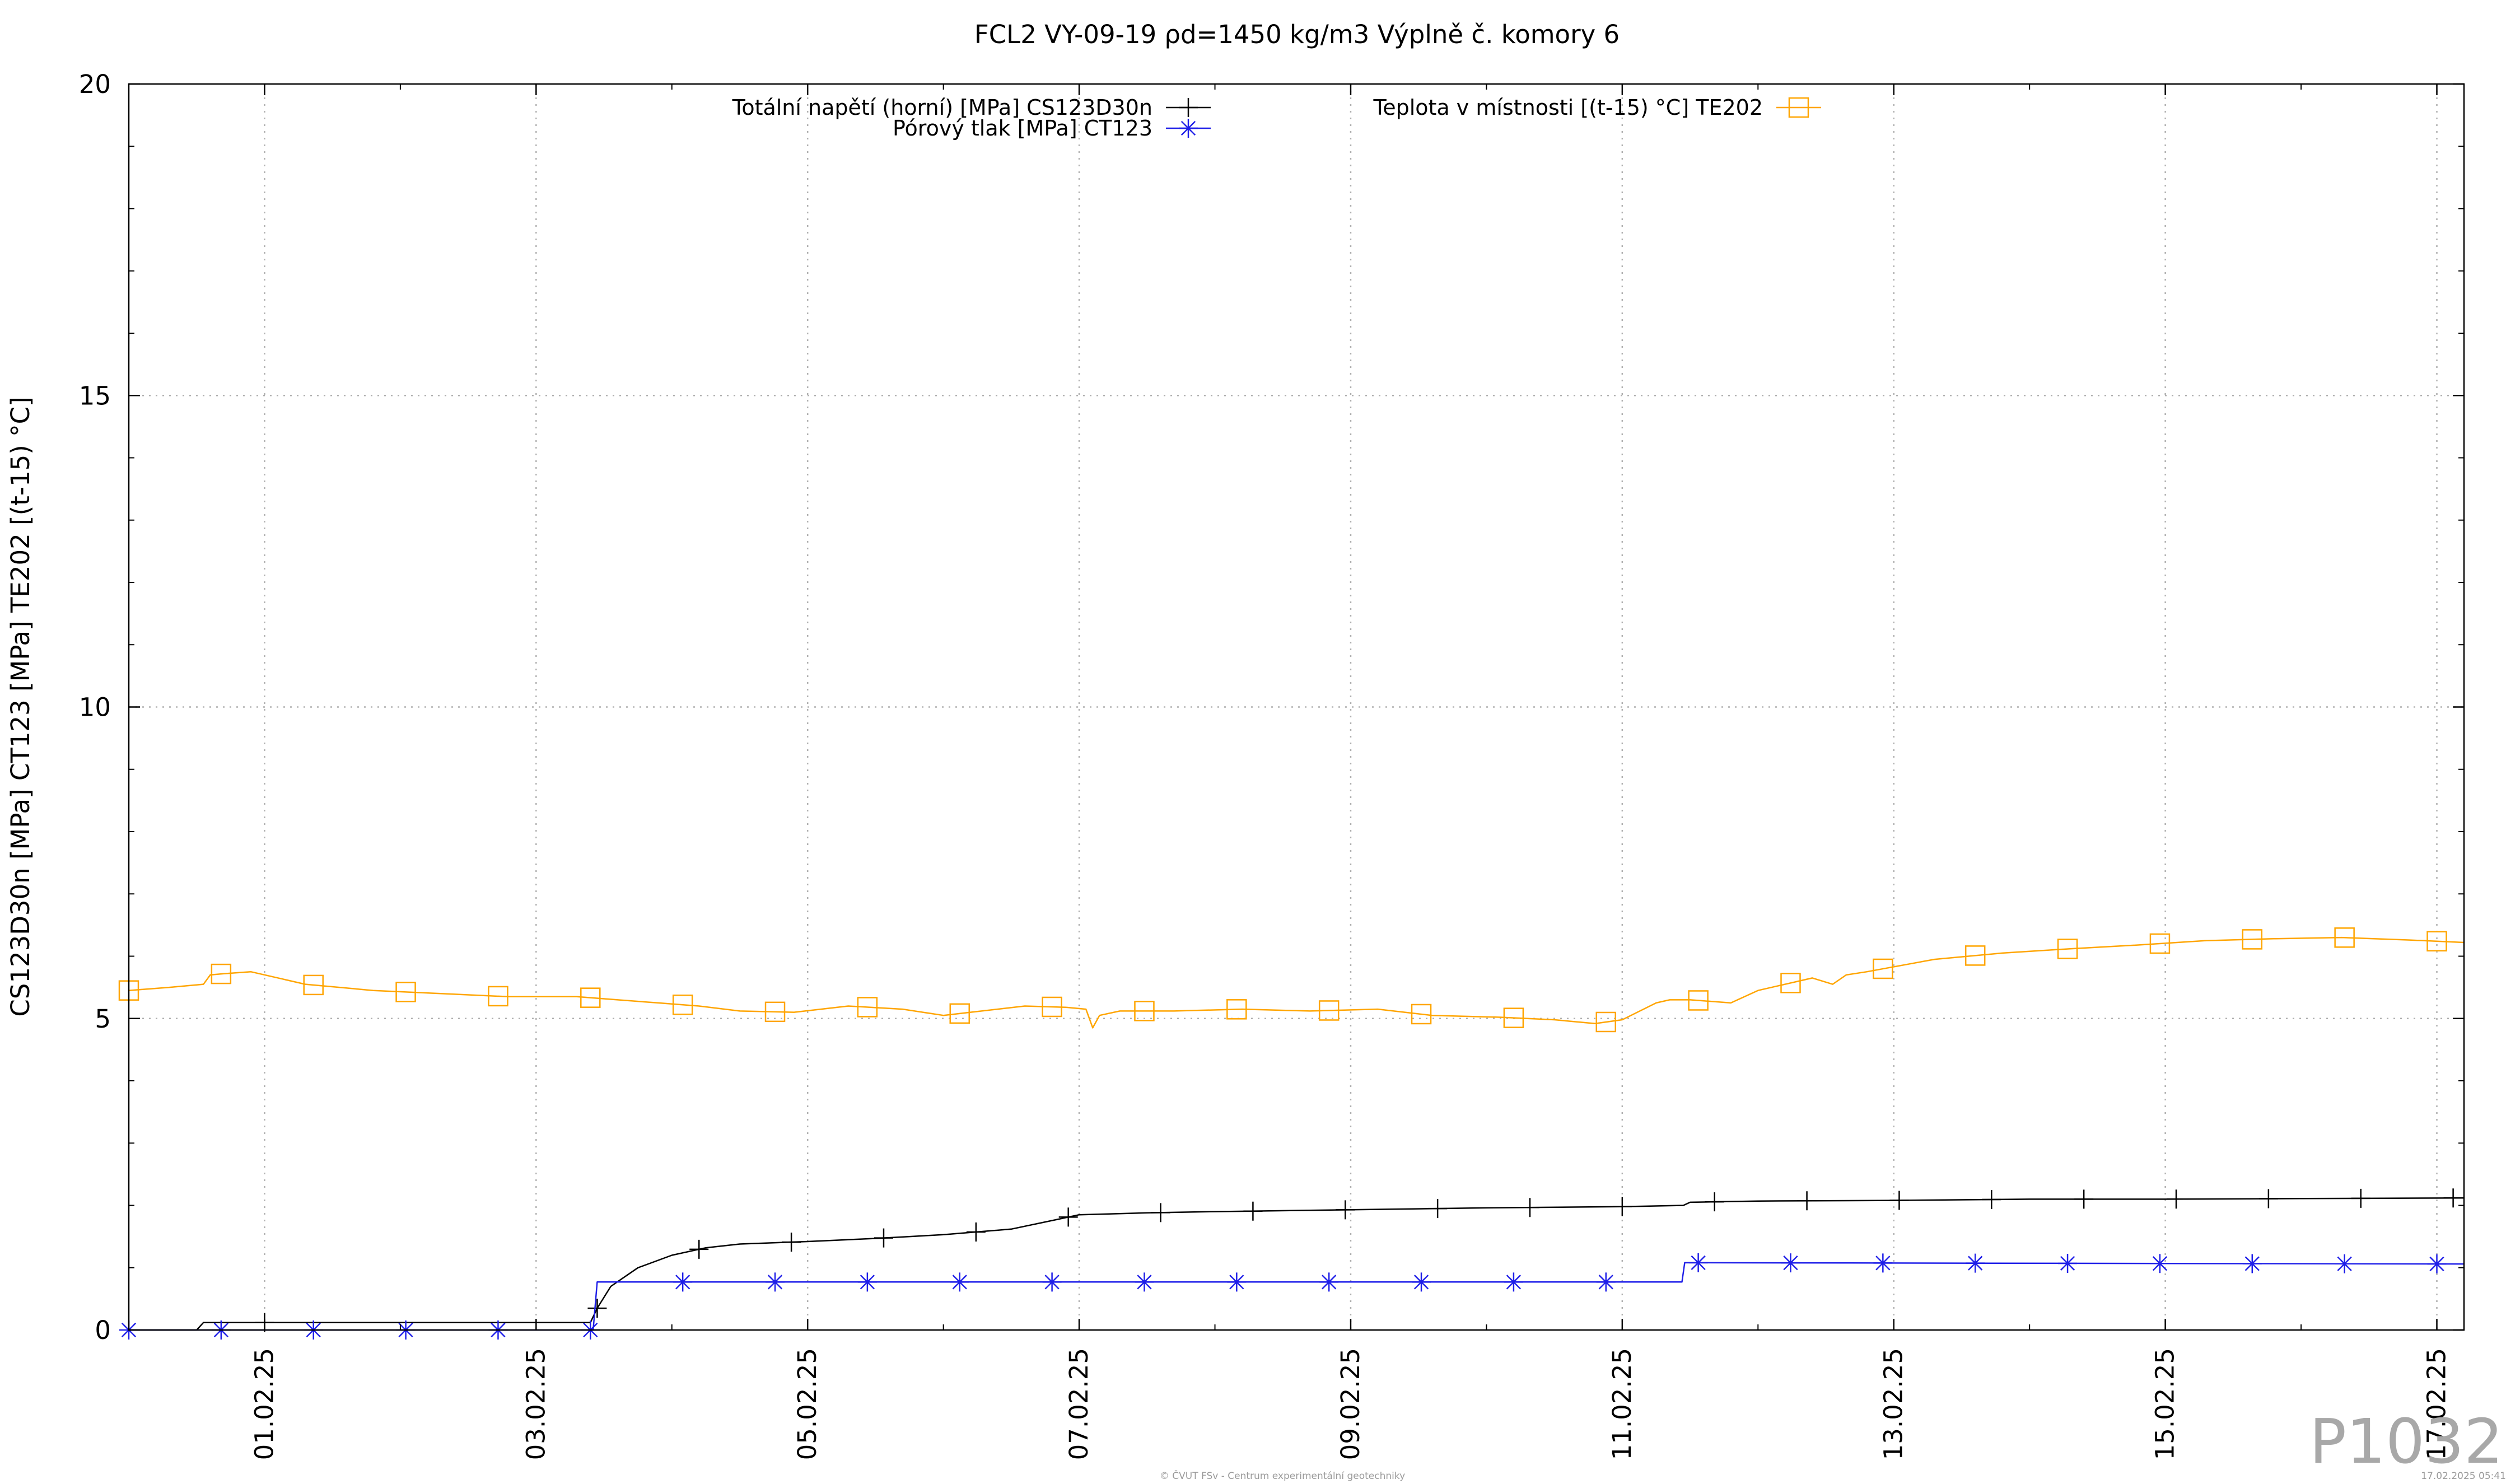 This screenshot has height=1484, width=2520. I want to click on x-tick-label: 01.02.25, so click(264, 1404).